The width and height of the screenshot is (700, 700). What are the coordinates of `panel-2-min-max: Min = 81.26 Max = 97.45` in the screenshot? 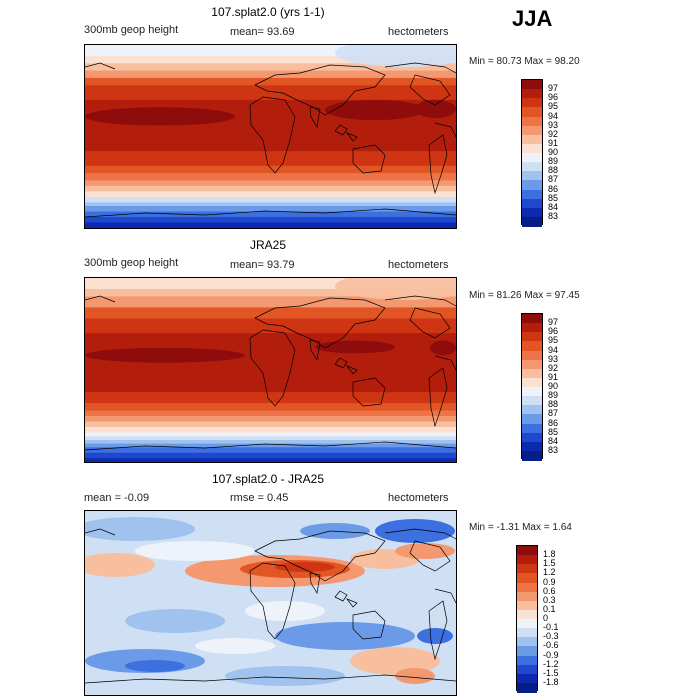 It's located at (524, 295).